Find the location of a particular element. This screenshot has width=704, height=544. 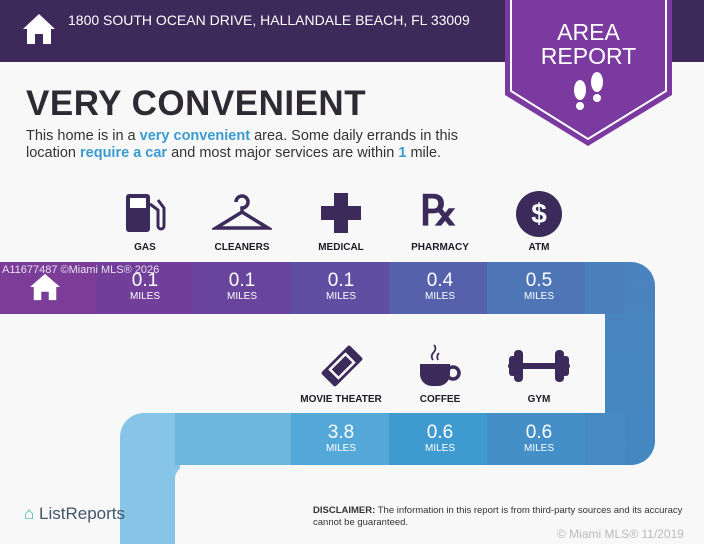

home-marker-icon is located at coordinates (45, 287).